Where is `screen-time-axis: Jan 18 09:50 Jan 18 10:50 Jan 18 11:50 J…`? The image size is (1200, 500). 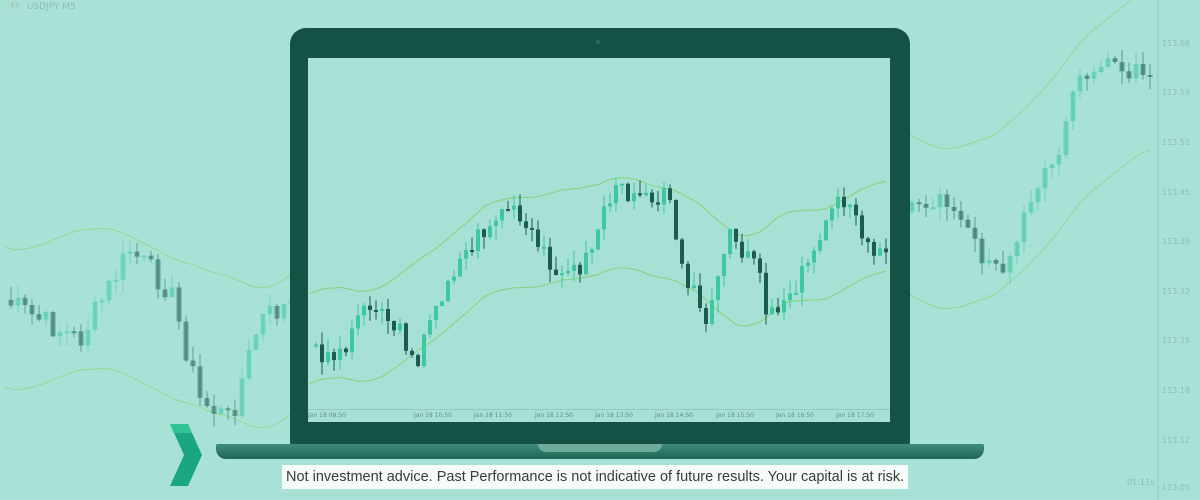
screen-time-axis: Jan 18 09:50 Jan 18 10:50 Jan 18 11:50 J… is located at coordinates (599, 415).